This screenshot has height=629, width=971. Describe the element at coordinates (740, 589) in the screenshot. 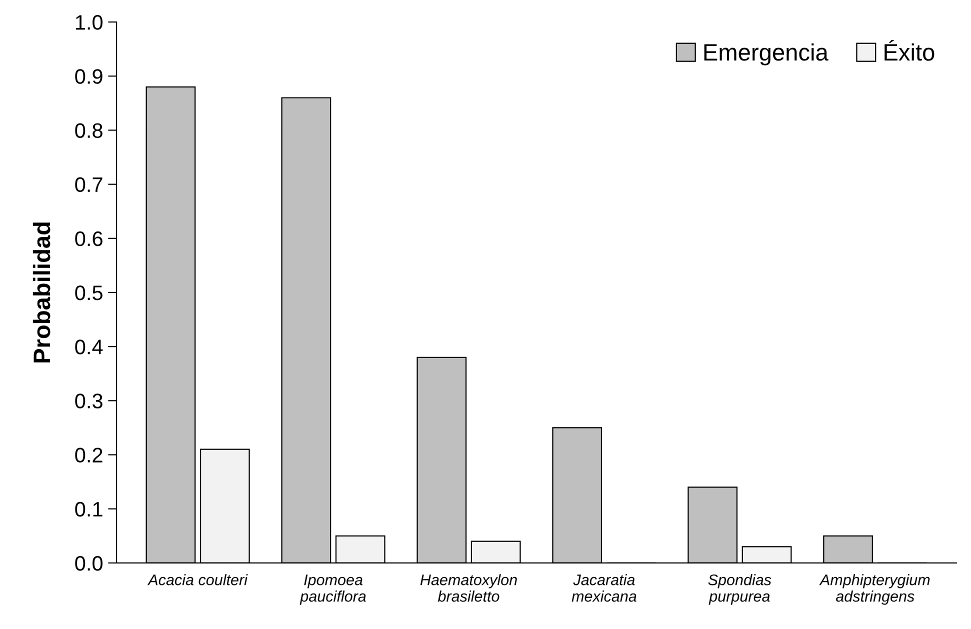

I see `x-tick-label: Spondias purpurea` at that location.